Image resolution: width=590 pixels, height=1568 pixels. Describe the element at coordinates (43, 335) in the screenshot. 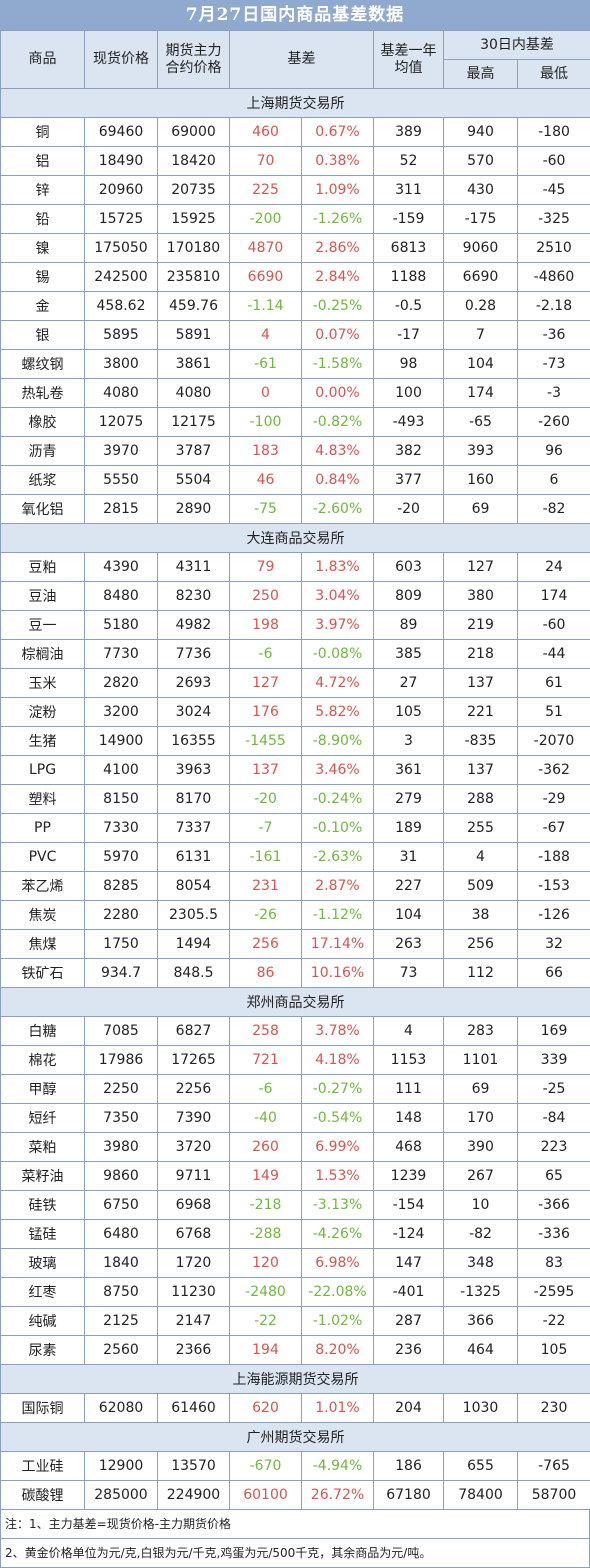

I see `cell-commodity: 银` at that location.